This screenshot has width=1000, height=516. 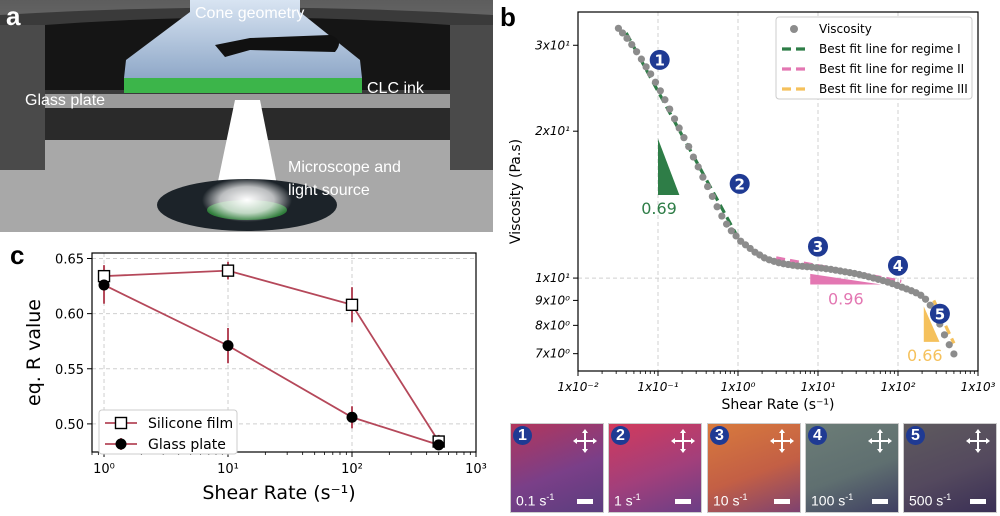 What do you see at coordinates (344, 167) in the screenshot?
I see `microscope-label-line1: Microscope and` at bounding box center [344, 167].